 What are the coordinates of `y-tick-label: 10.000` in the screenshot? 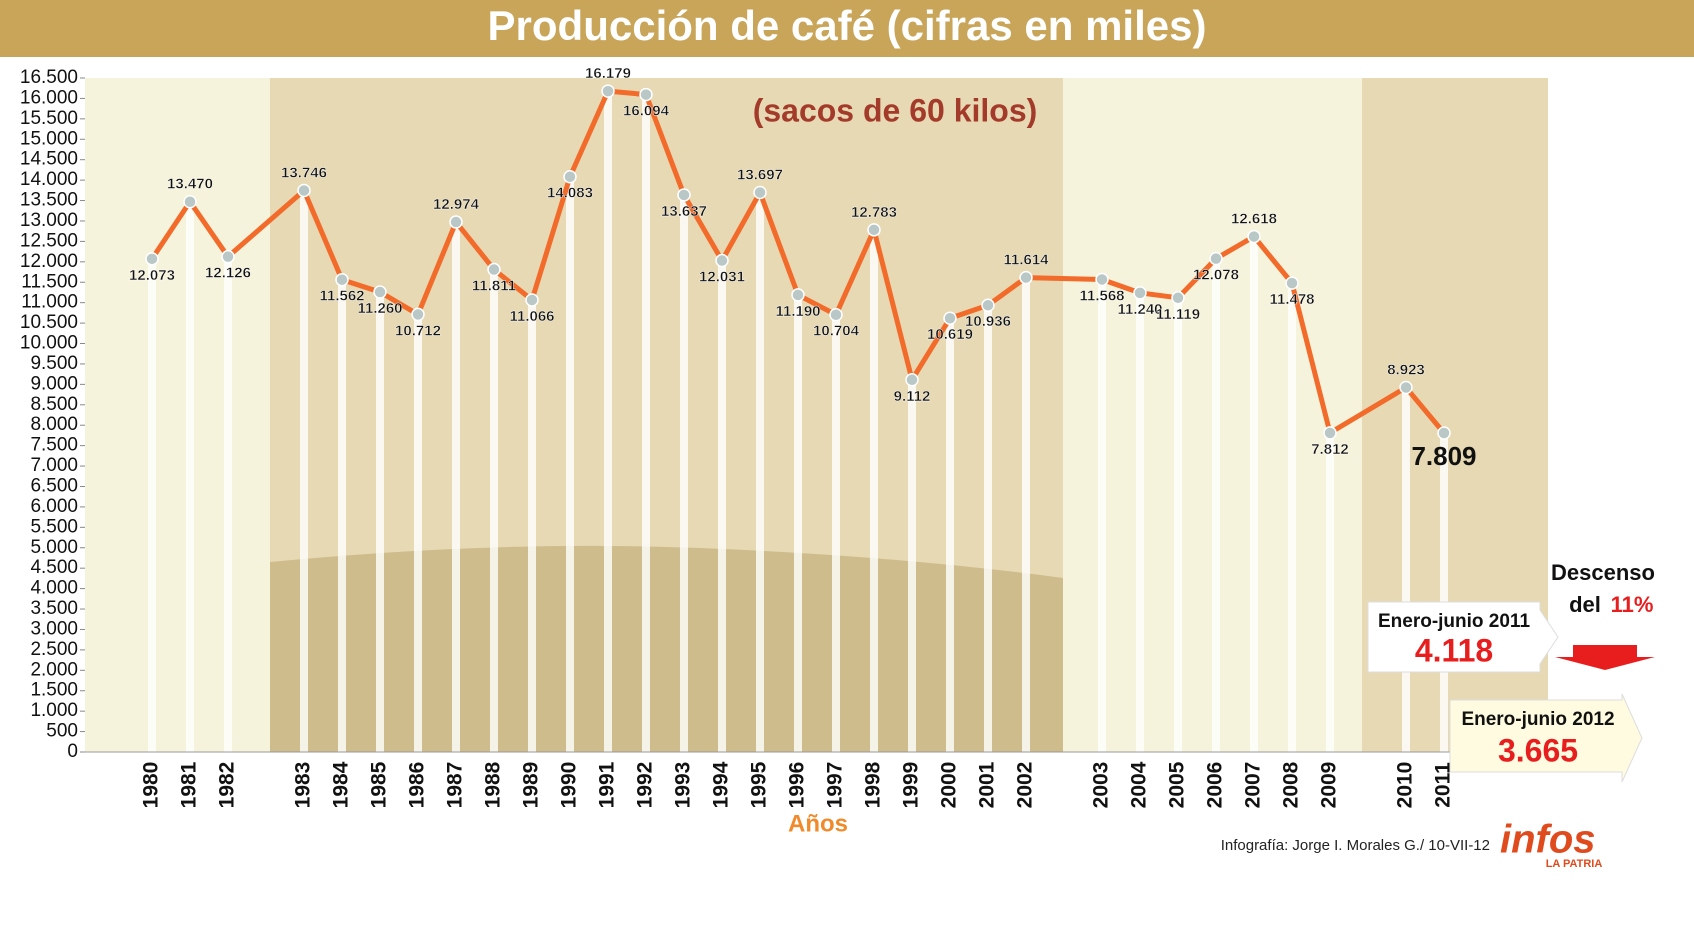 It's located at (49, 343).